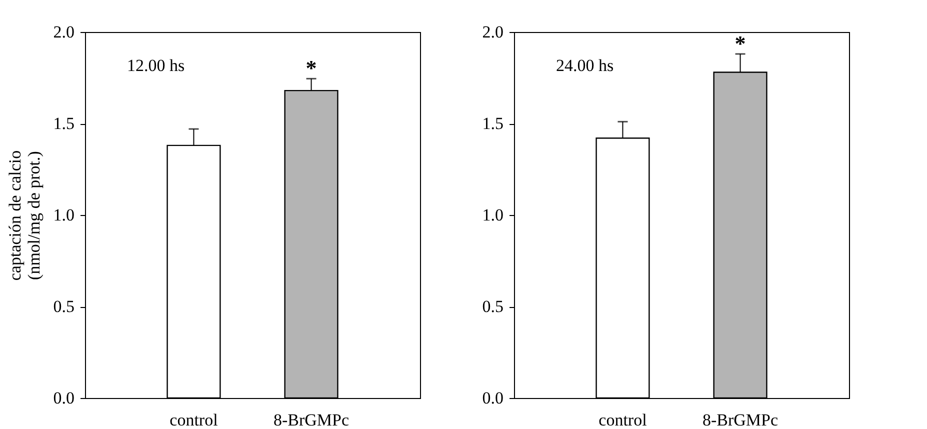 The width and height of the screenshot is (927, 429). I want to click on y-axis-title: captación de calcio (nmol/mg de prot.), so click(24, 215).